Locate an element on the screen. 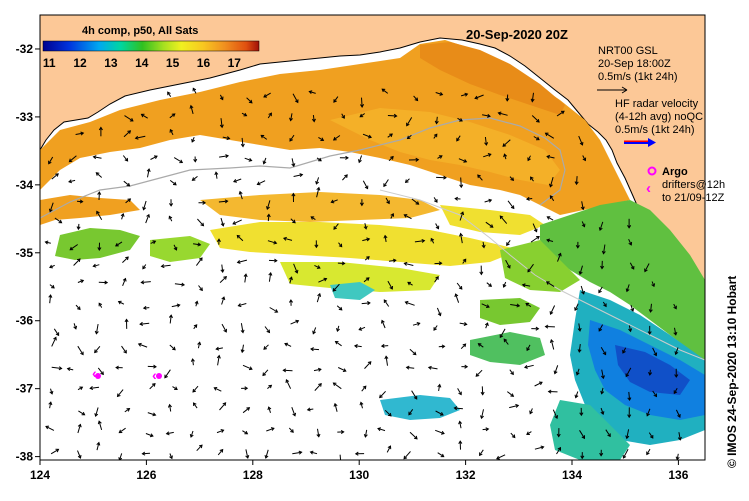 The width and height of the screenshot is (749, 501). x-axis: 124 126 128 130 132 134 136 is located at coordinates (359, 471).